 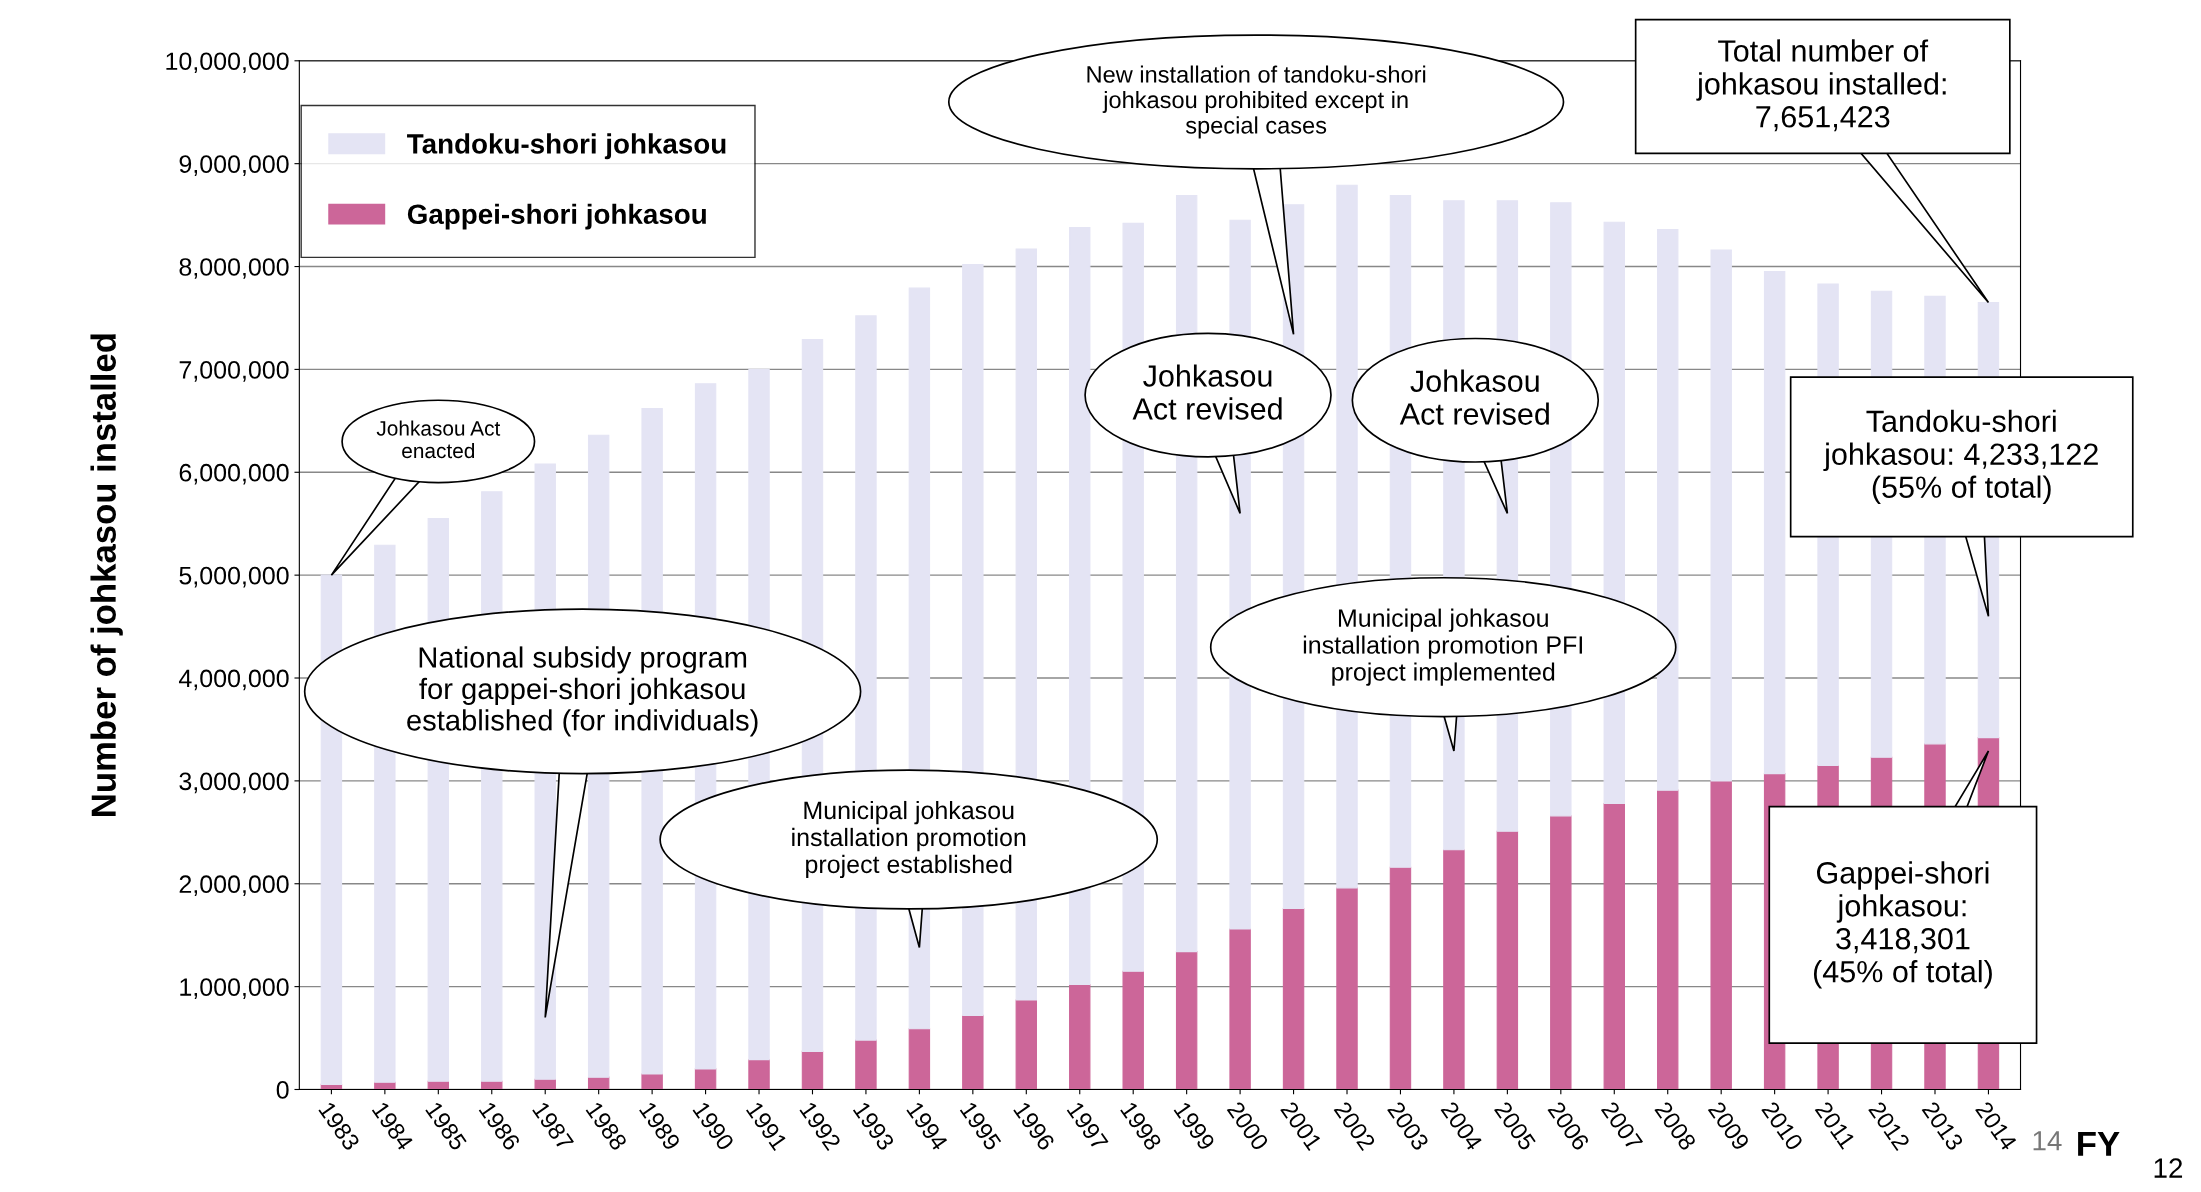 I want to click on y-tick-label: 7,000,000, so click(x=234, y=371).